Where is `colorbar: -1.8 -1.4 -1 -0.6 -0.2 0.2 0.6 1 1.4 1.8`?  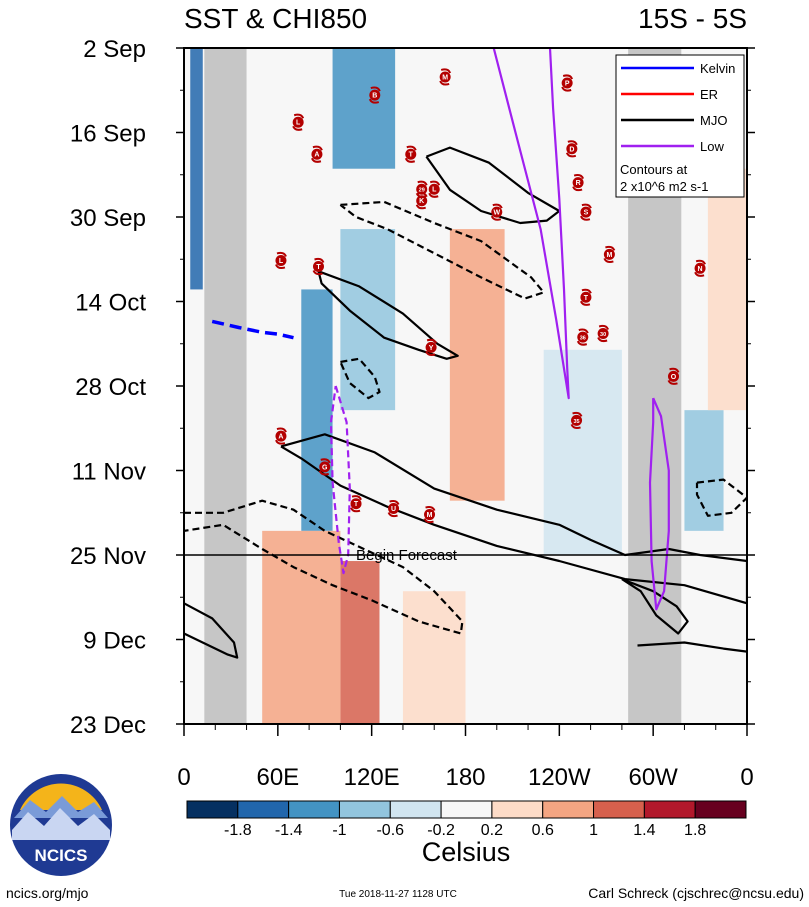
colorbar: -1.8 -1.4 -1 -0.6 -0.2 0.2 0.6 1 1.4 1.8 is located at coordinates (466, 819).